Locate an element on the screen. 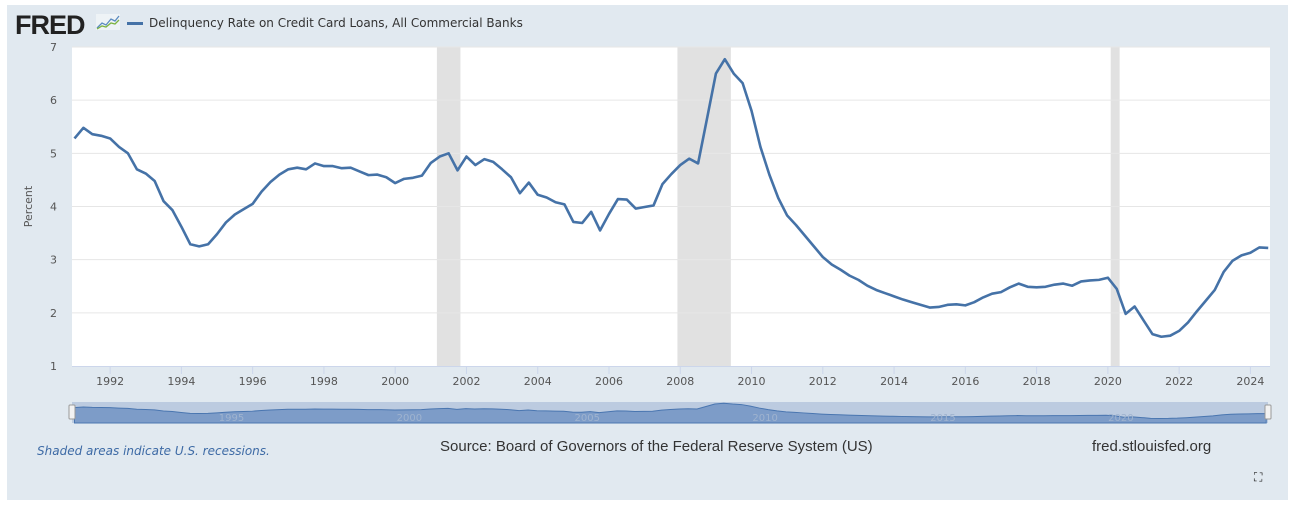 This screenshot has width=1292, height=505. x-tick-label: 1992 is located at coordinates (110, 381).